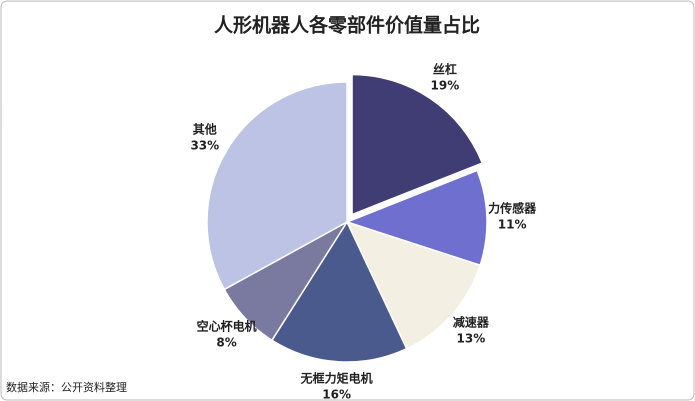 This screenshot has height=401, width=695. Describe the element at coordinates (336, 394) in the screenshot. I see `slice-value-label: 16%` at that location.